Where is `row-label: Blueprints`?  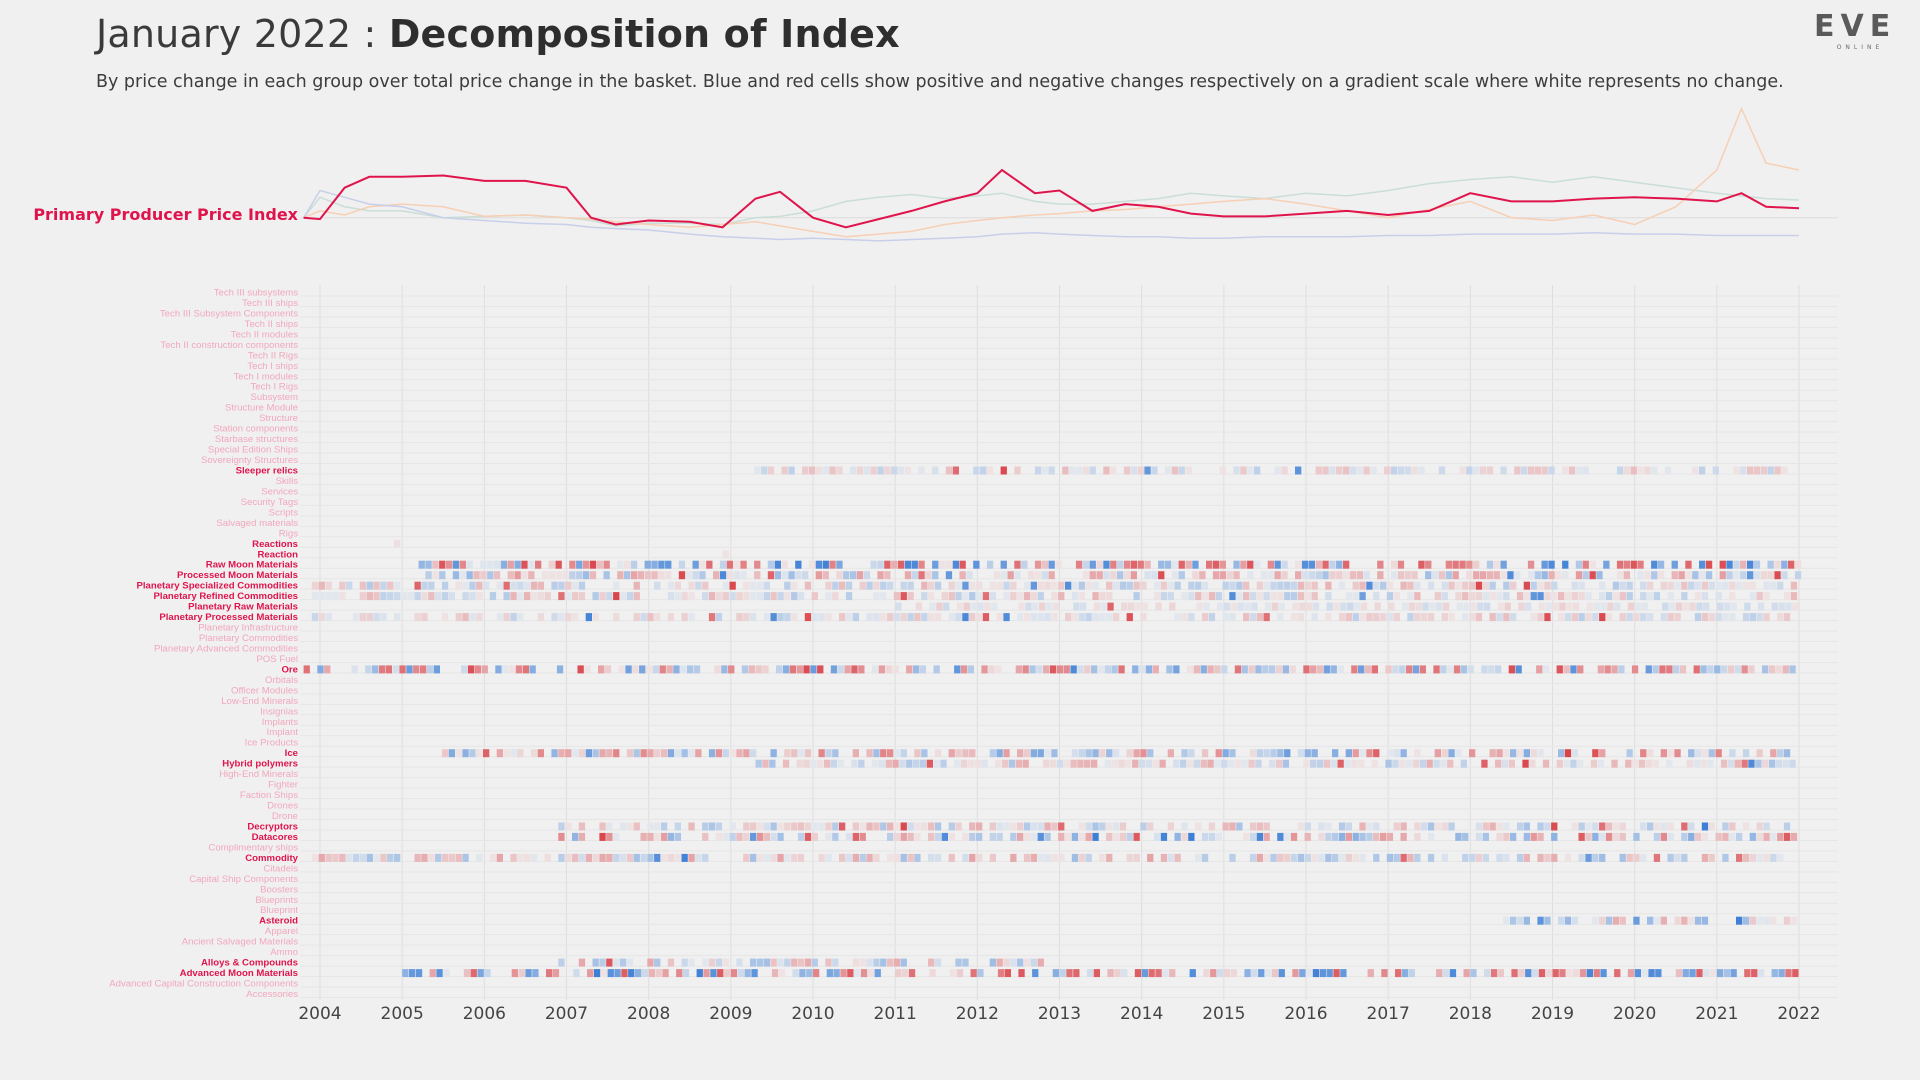
row-label: Blueprints is located at coordinates (276, 900).